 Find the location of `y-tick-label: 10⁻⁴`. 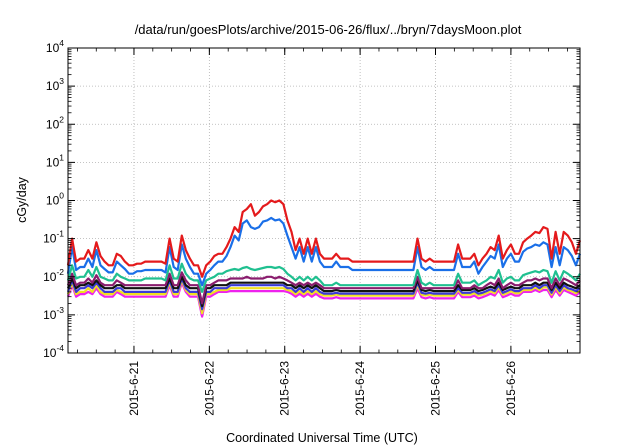

y-tick-label: 10⁻⁴ is located at coordinates (53, 351).